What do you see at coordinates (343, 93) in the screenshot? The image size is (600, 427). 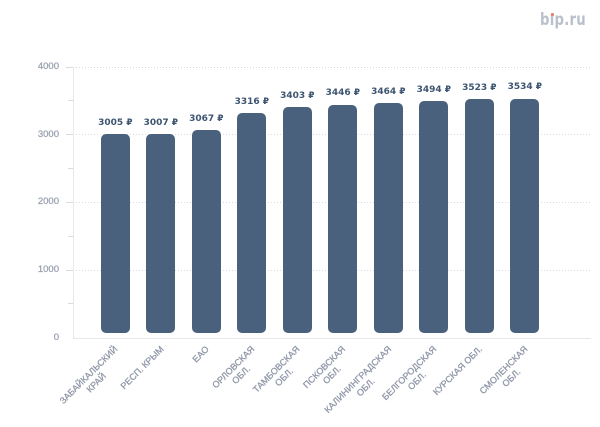 I see `bar-value-label-6: 3446 ₽` at bounding box center [343, 93].